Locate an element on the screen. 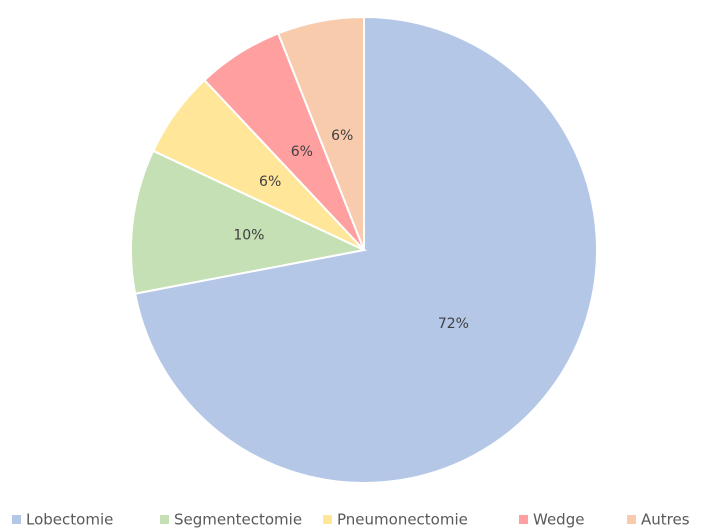 The width and height of the screenshot is (727, 529). data-label: 10% is located at coordinates (248, 235).